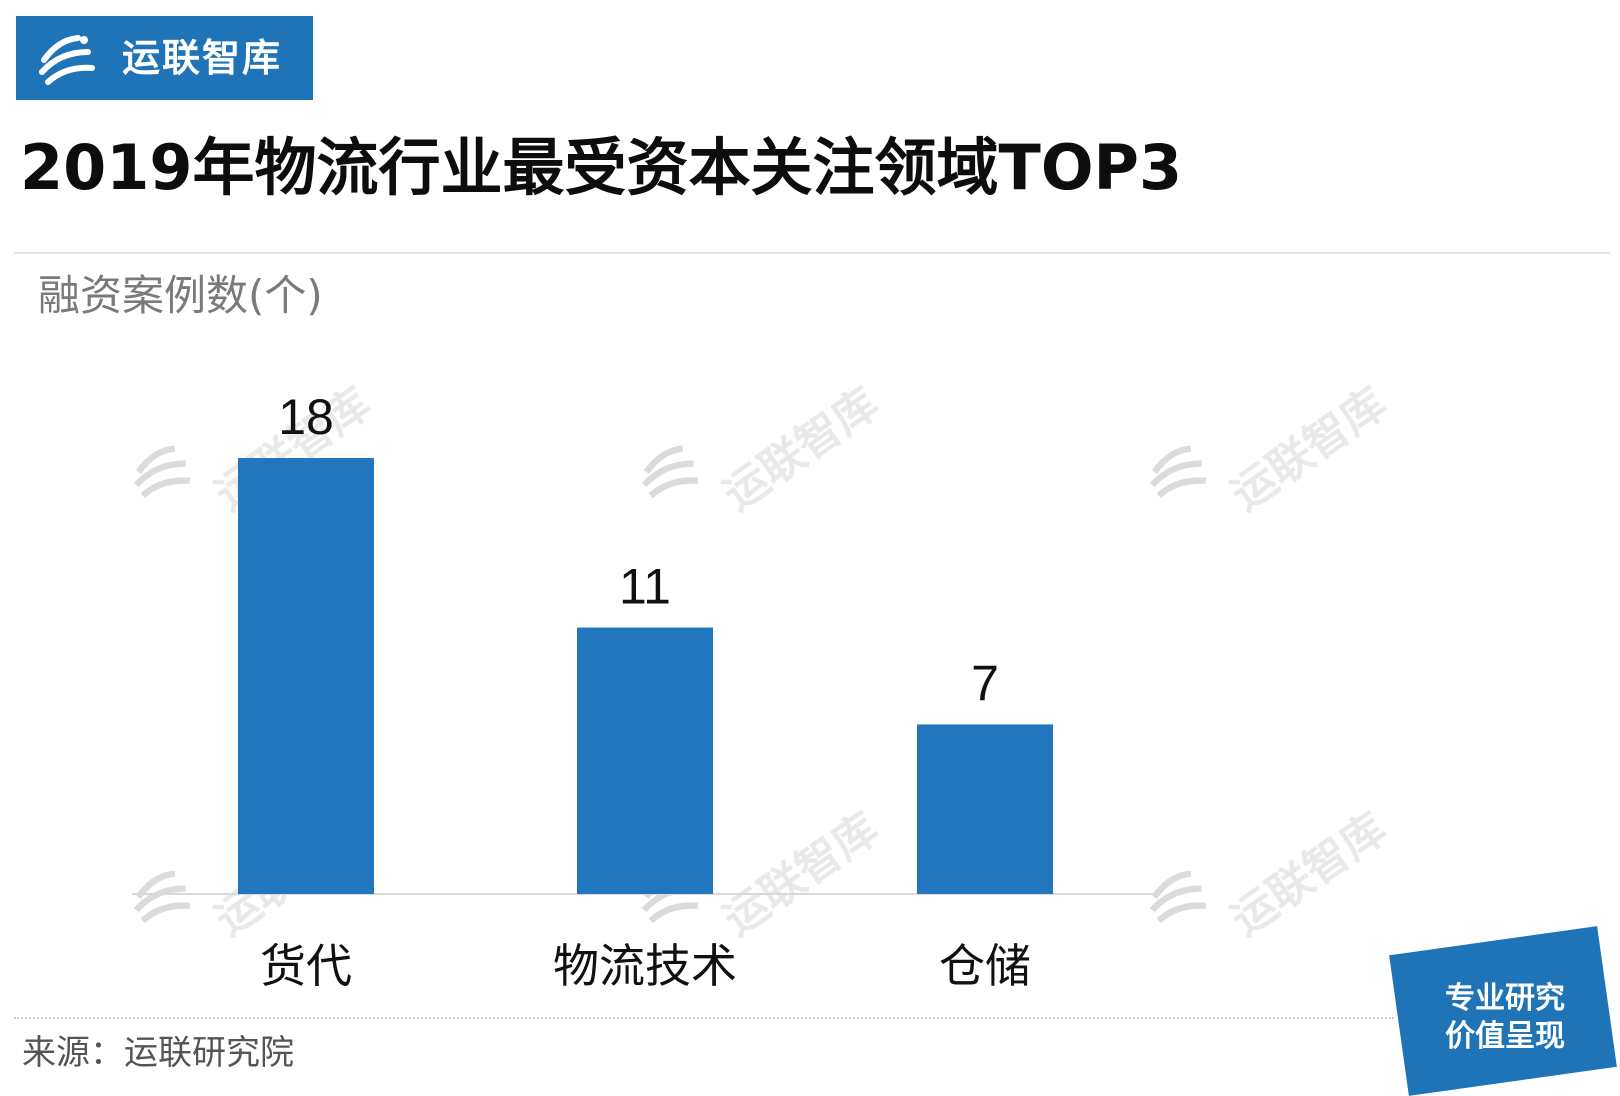 This screenshot has height=1096, width=1620. What do you see at coordinates (67, 60) in the screenshot?
I see `yunlian-logo-icon` at bounding box center [67, 60].